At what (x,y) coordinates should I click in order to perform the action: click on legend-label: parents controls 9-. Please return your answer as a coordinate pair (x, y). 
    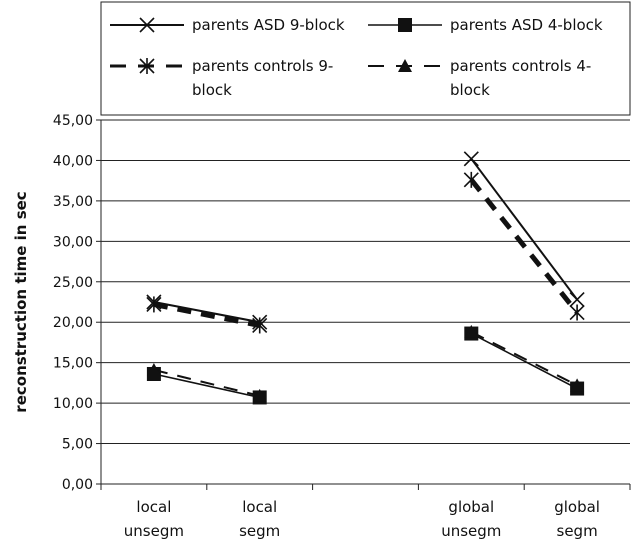
    Looking at the image, I should click on (262, 66).